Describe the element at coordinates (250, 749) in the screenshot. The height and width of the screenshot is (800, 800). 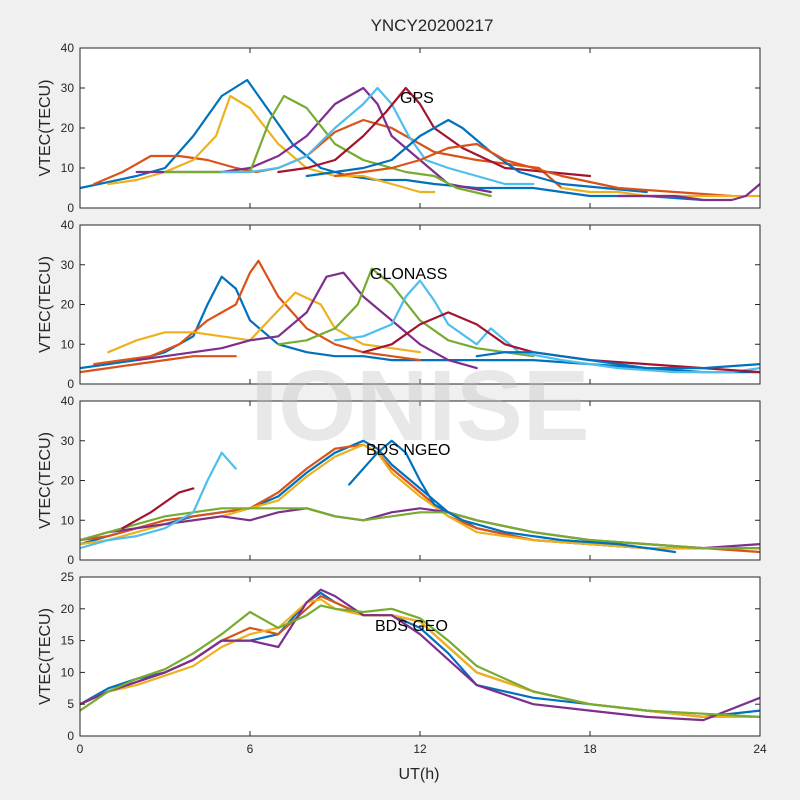
I see `x-tick-label: 6` at that location.